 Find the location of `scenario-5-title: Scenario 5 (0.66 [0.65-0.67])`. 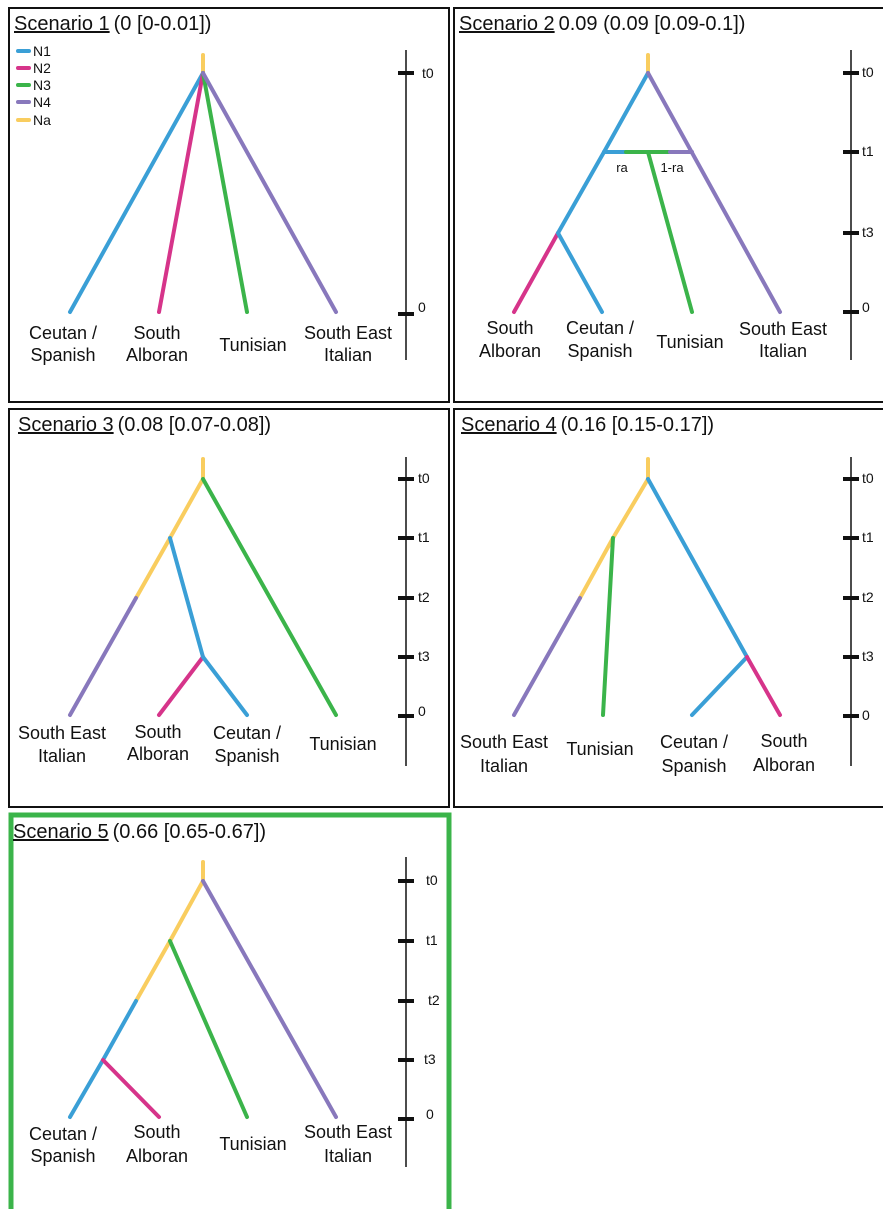

scenario-5-title: Scenario 5 (0.66 [0.65-0.67]) is located at coordinates (139, 832).